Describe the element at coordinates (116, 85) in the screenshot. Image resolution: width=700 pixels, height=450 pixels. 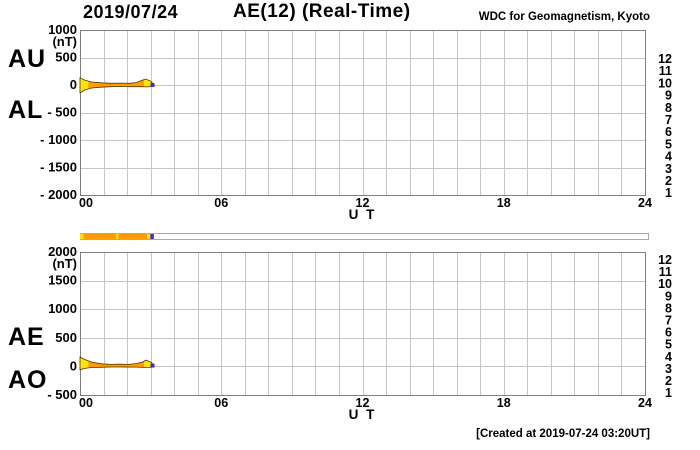
I see `panel-au-al-band` at that location.